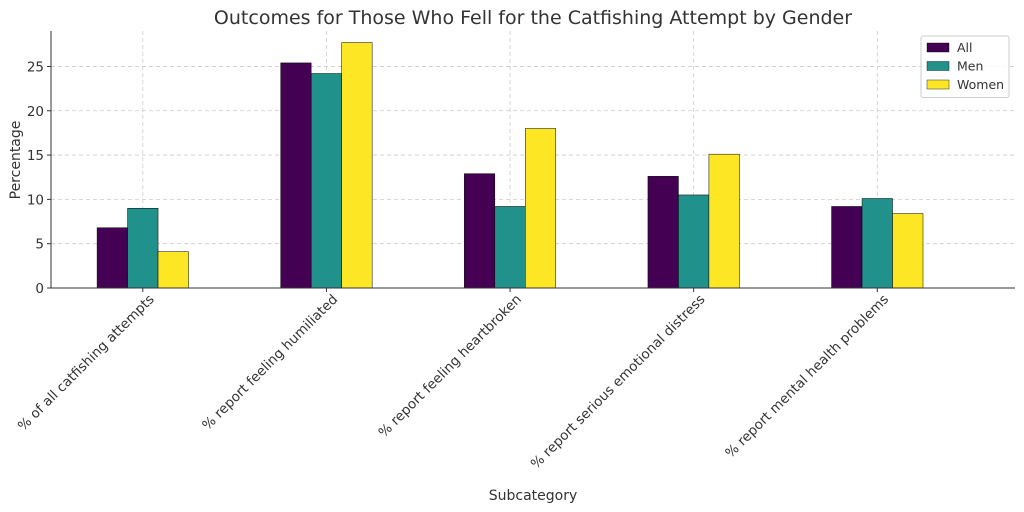  Describe the element at coordinates (35, 112) in the screenshot. I see `y-tick-label: 20` at that location.